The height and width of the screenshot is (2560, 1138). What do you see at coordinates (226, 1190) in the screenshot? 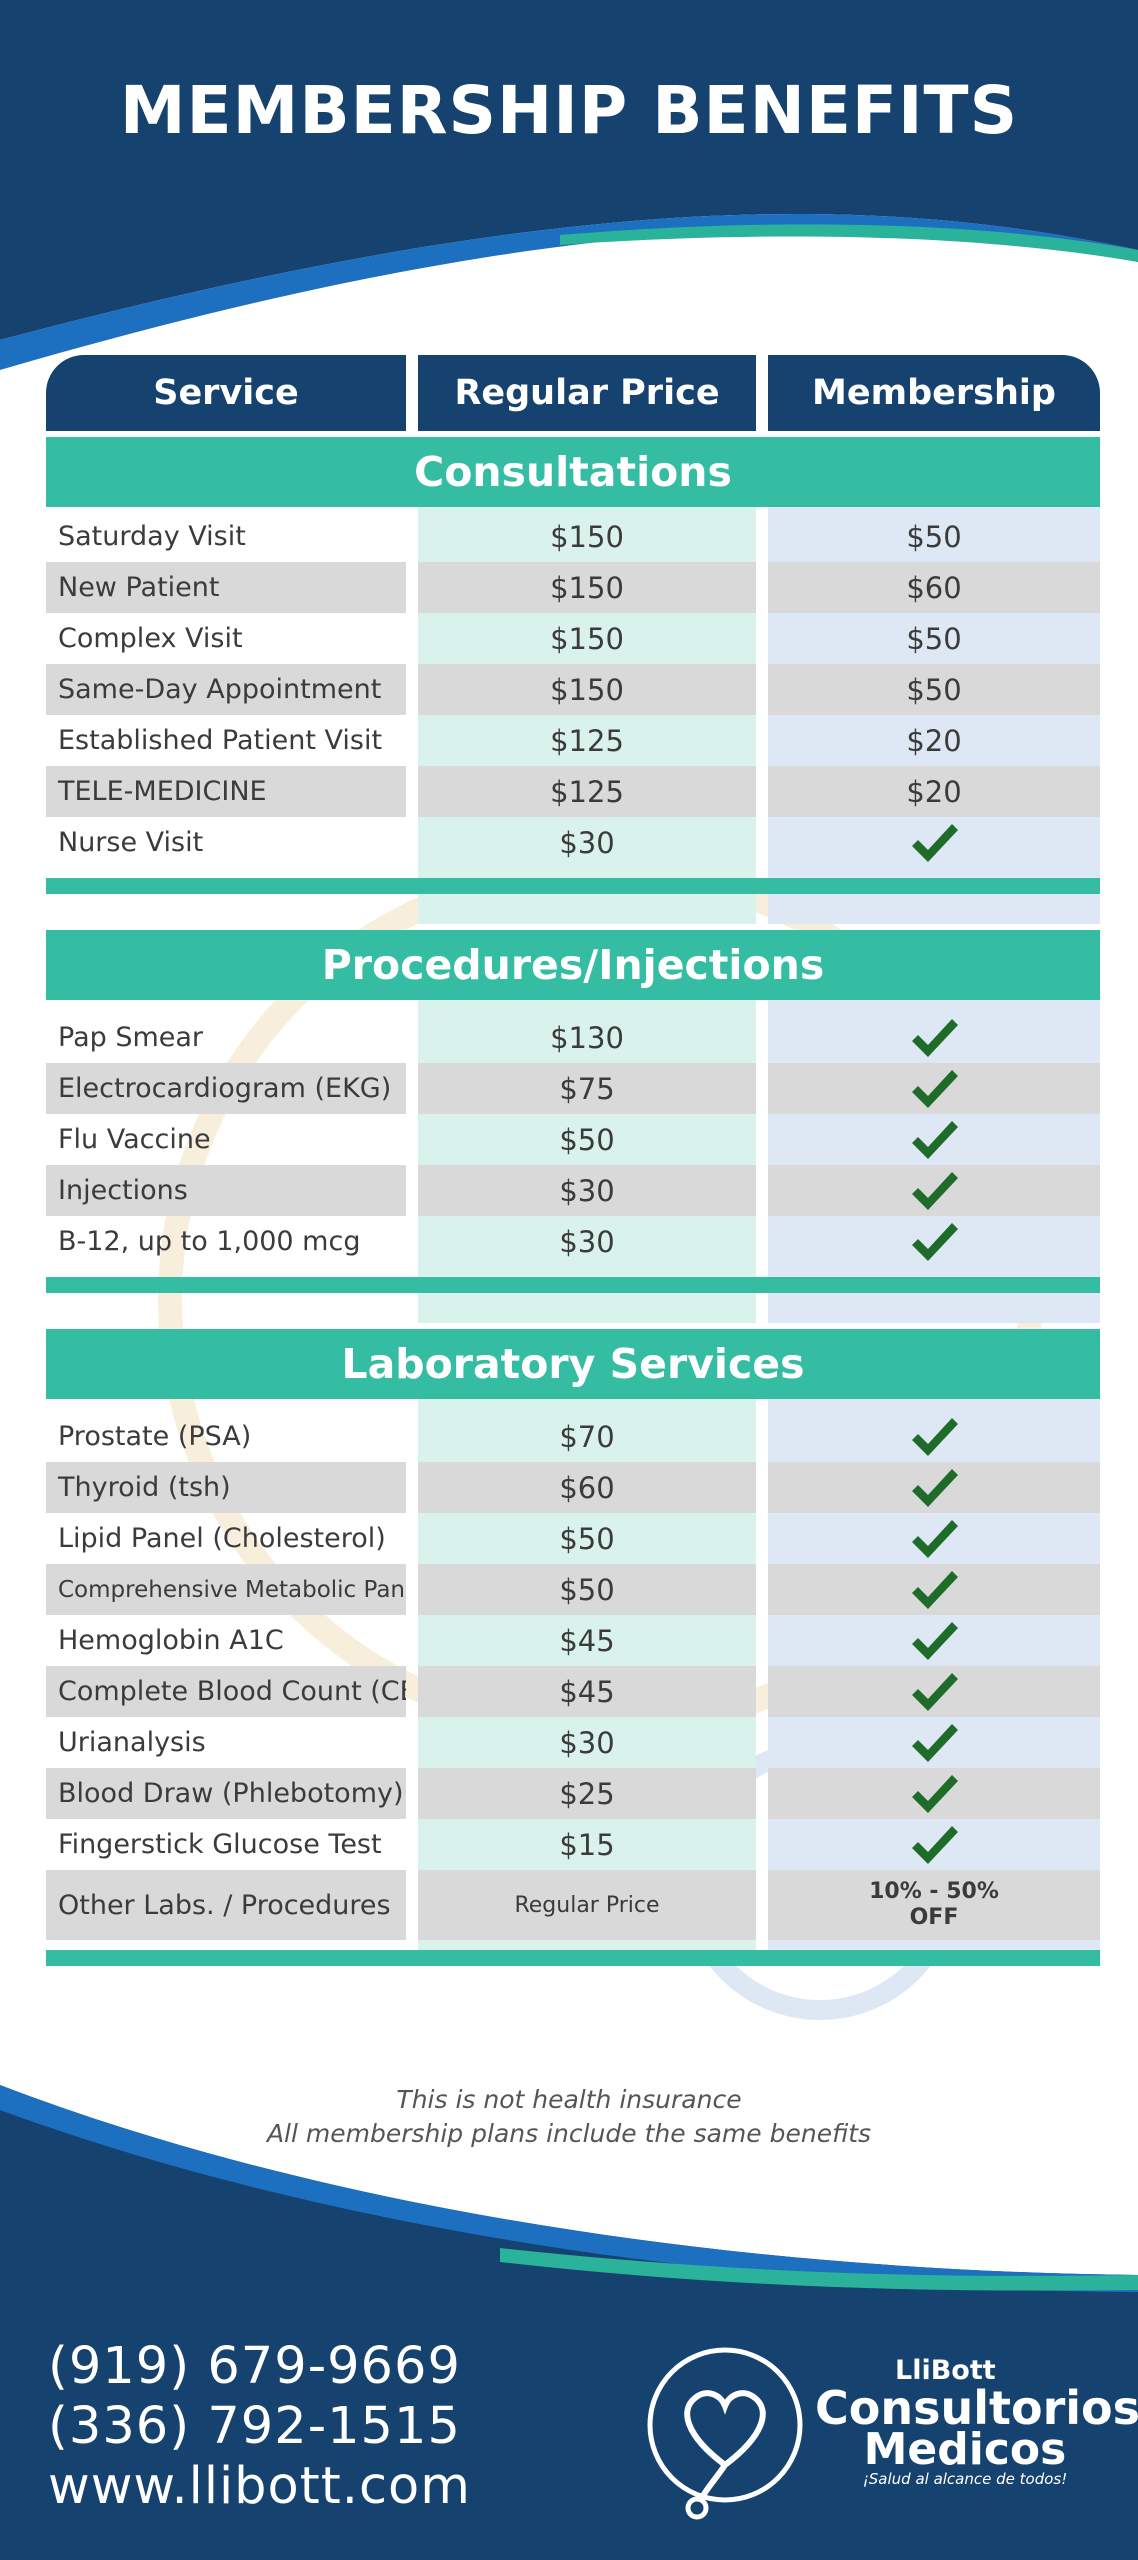
I see `service-cell: Injections` at bounding box center [226, 1190].